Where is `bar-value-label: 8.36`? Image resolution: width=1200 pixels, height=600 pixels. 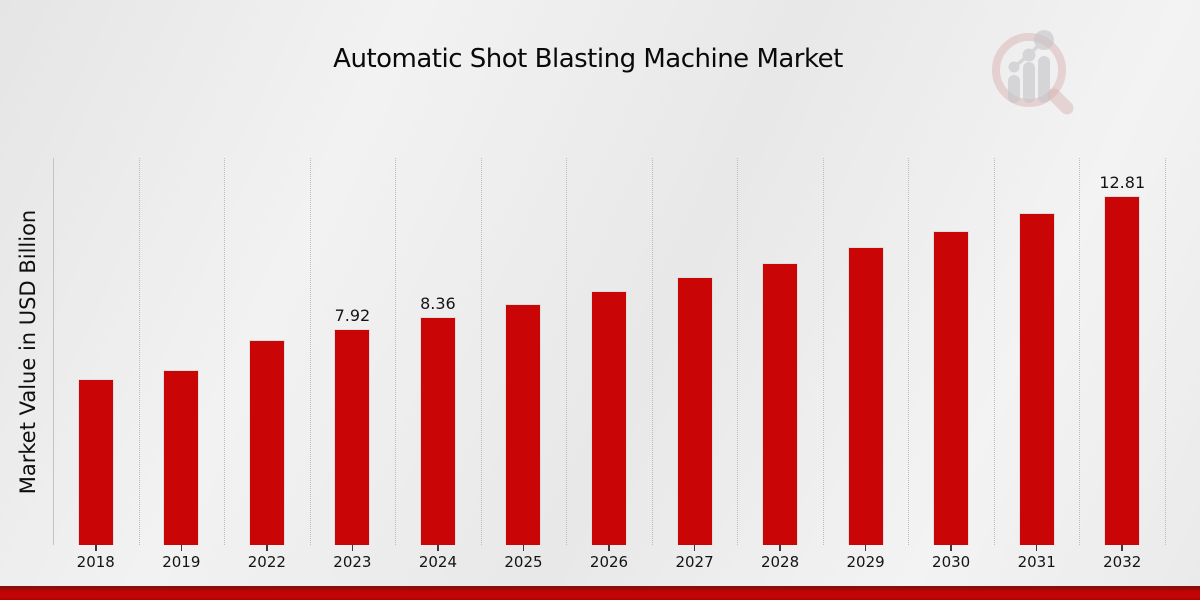 bar-value-label: 8.36 is located at coordinates (438, 304).